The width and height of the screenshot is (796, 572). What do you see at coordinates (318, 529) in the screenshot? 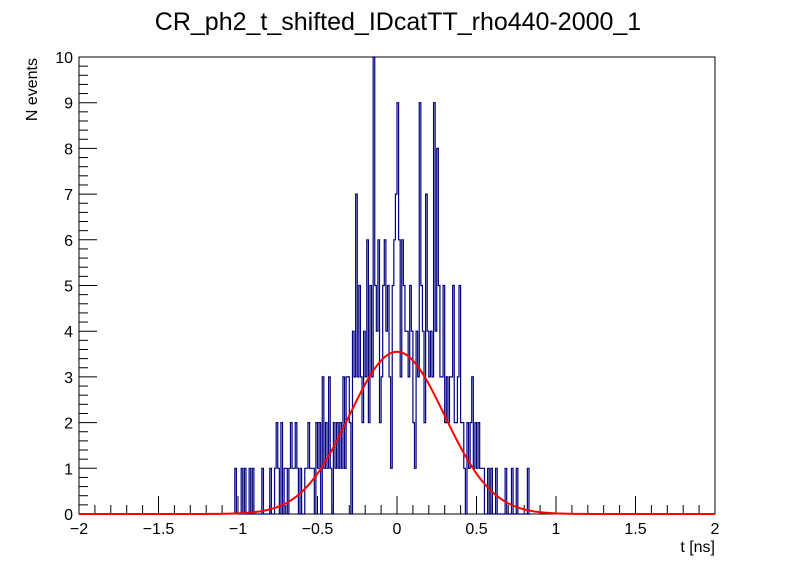
I see `x-tick-label: −0.5` at bounding box center [318, 529].